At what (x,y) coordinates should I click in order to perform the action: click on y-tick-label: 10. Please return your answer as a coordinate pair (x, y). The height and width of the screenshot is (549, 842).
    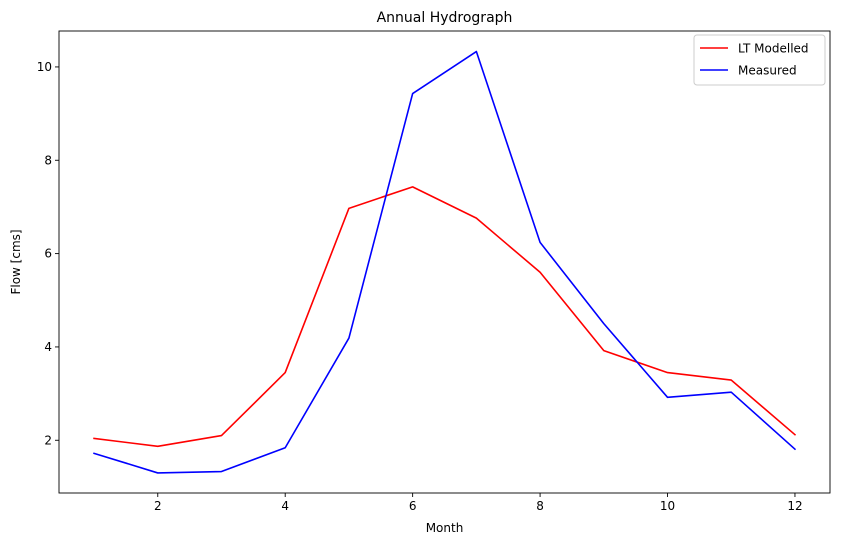
    Looking at the image, I should click on (44, 67).